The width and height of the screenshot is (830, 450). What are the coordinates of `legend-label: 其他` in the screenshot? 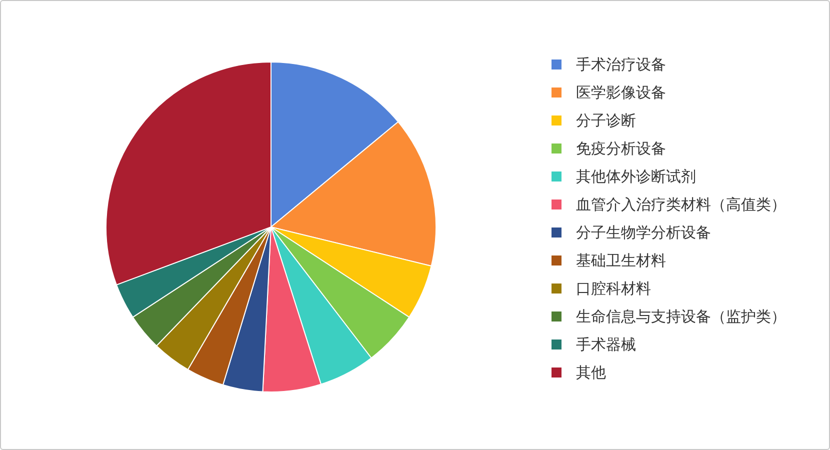 It's located at (591, 373).